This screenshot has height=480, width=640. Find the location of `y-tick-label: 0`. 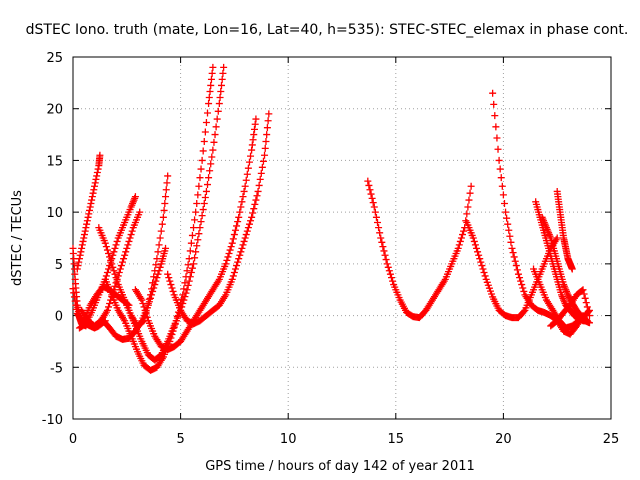

y-tick-label: 0 is located at coordinates (59, 317).